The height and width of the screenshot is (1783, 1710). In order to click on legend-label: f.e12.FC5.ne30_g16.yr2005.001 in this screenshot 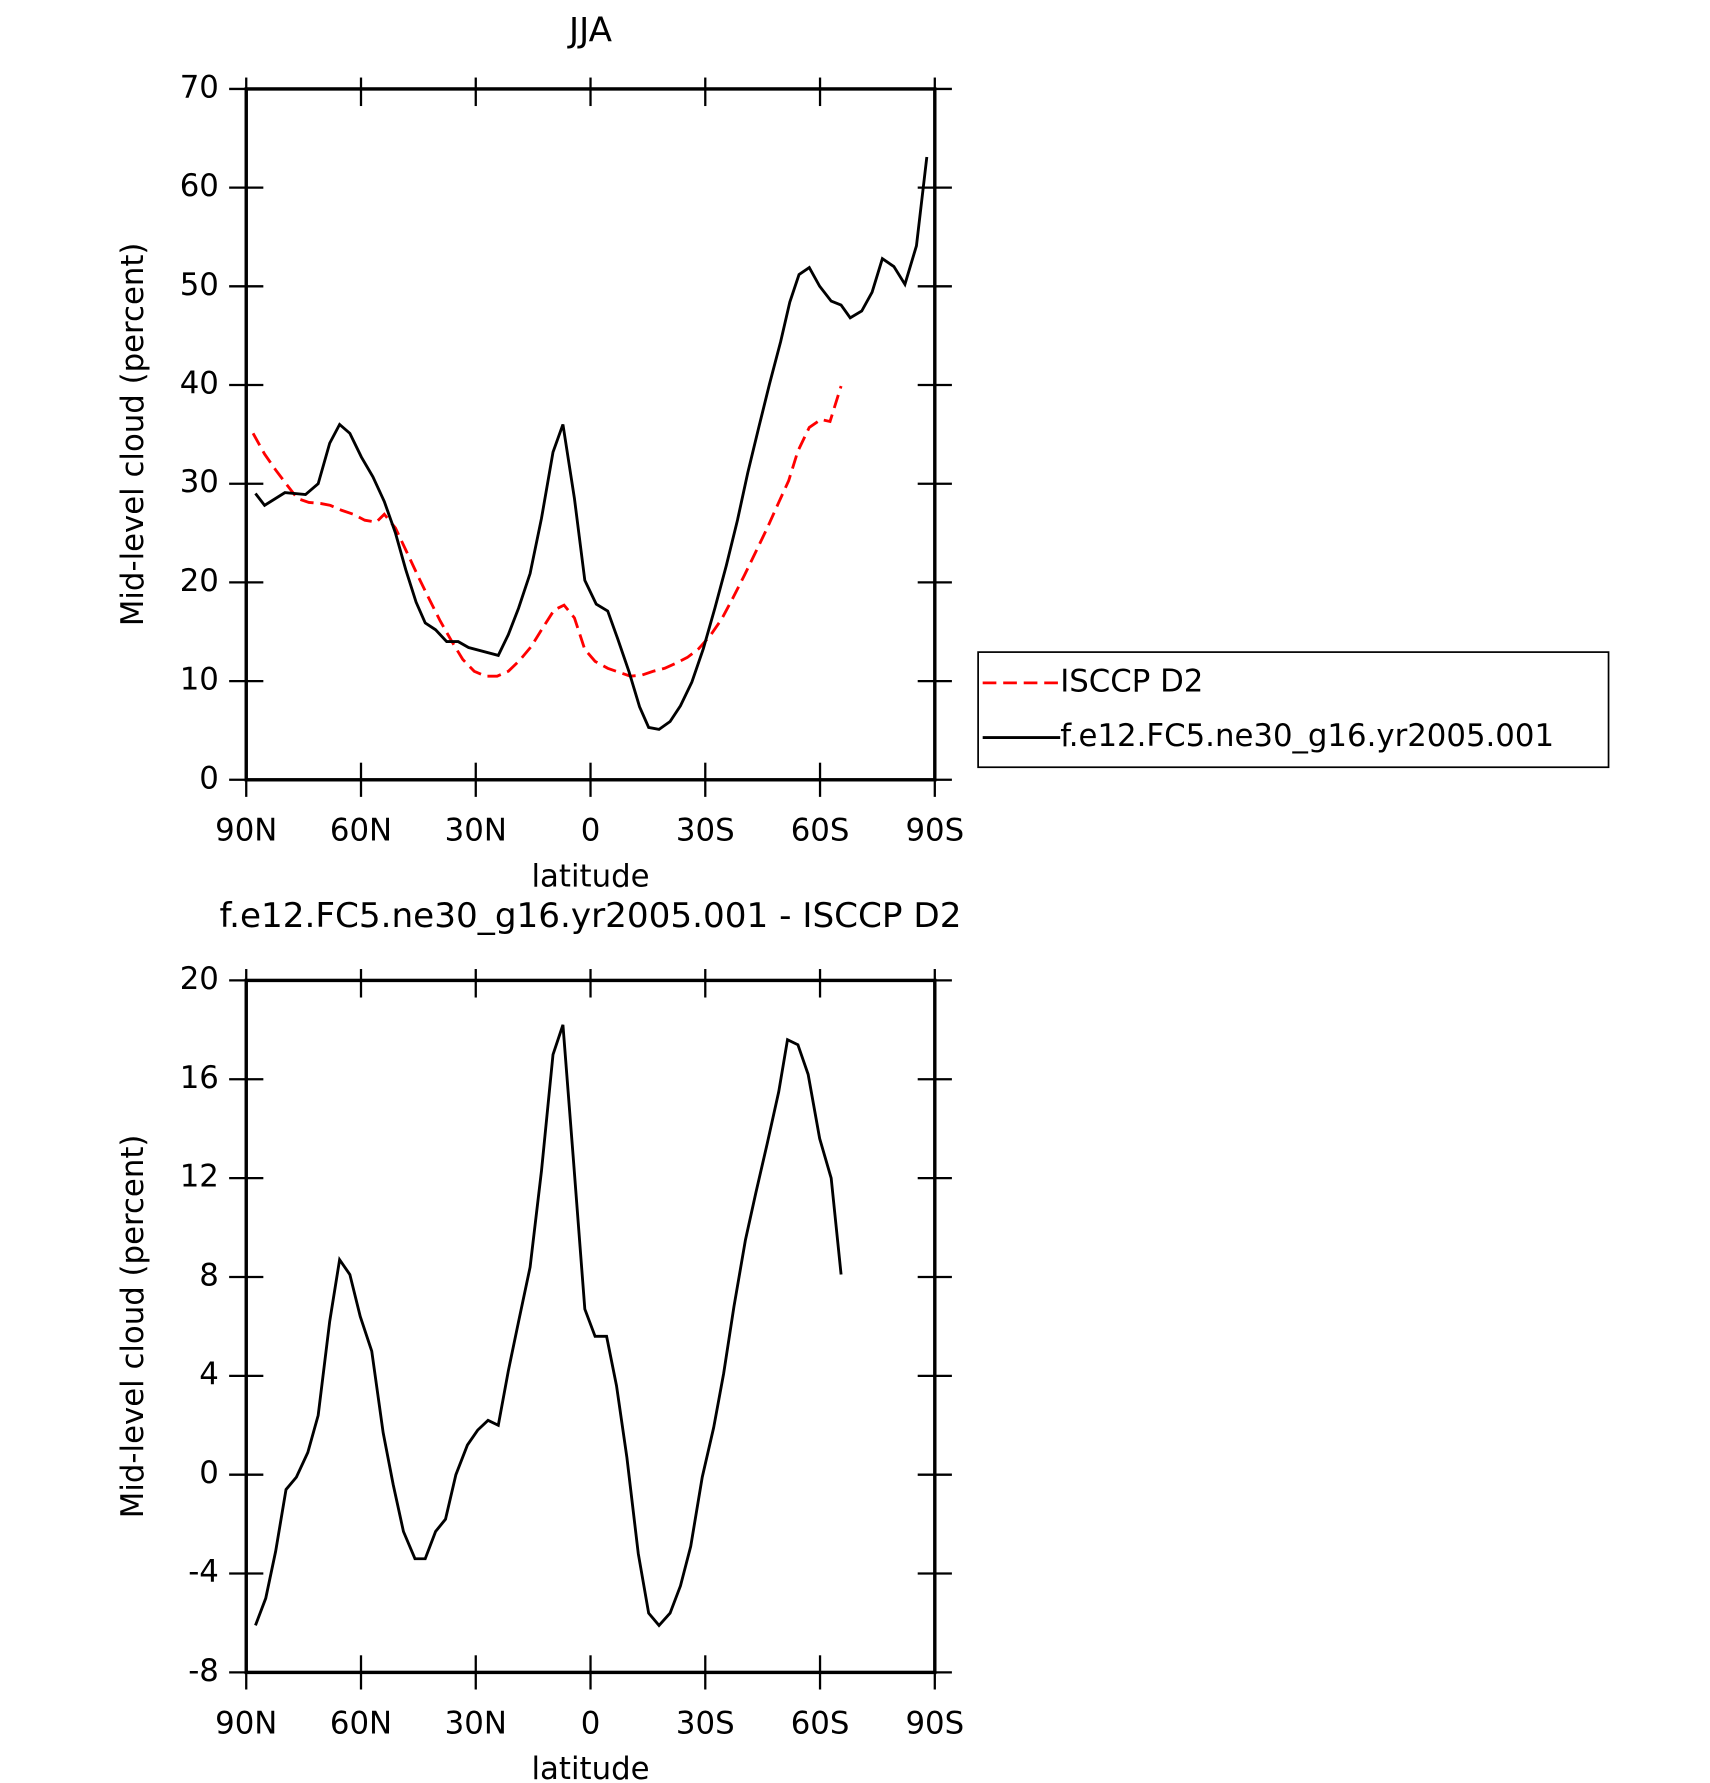, I will do `click(1307, 736)`.